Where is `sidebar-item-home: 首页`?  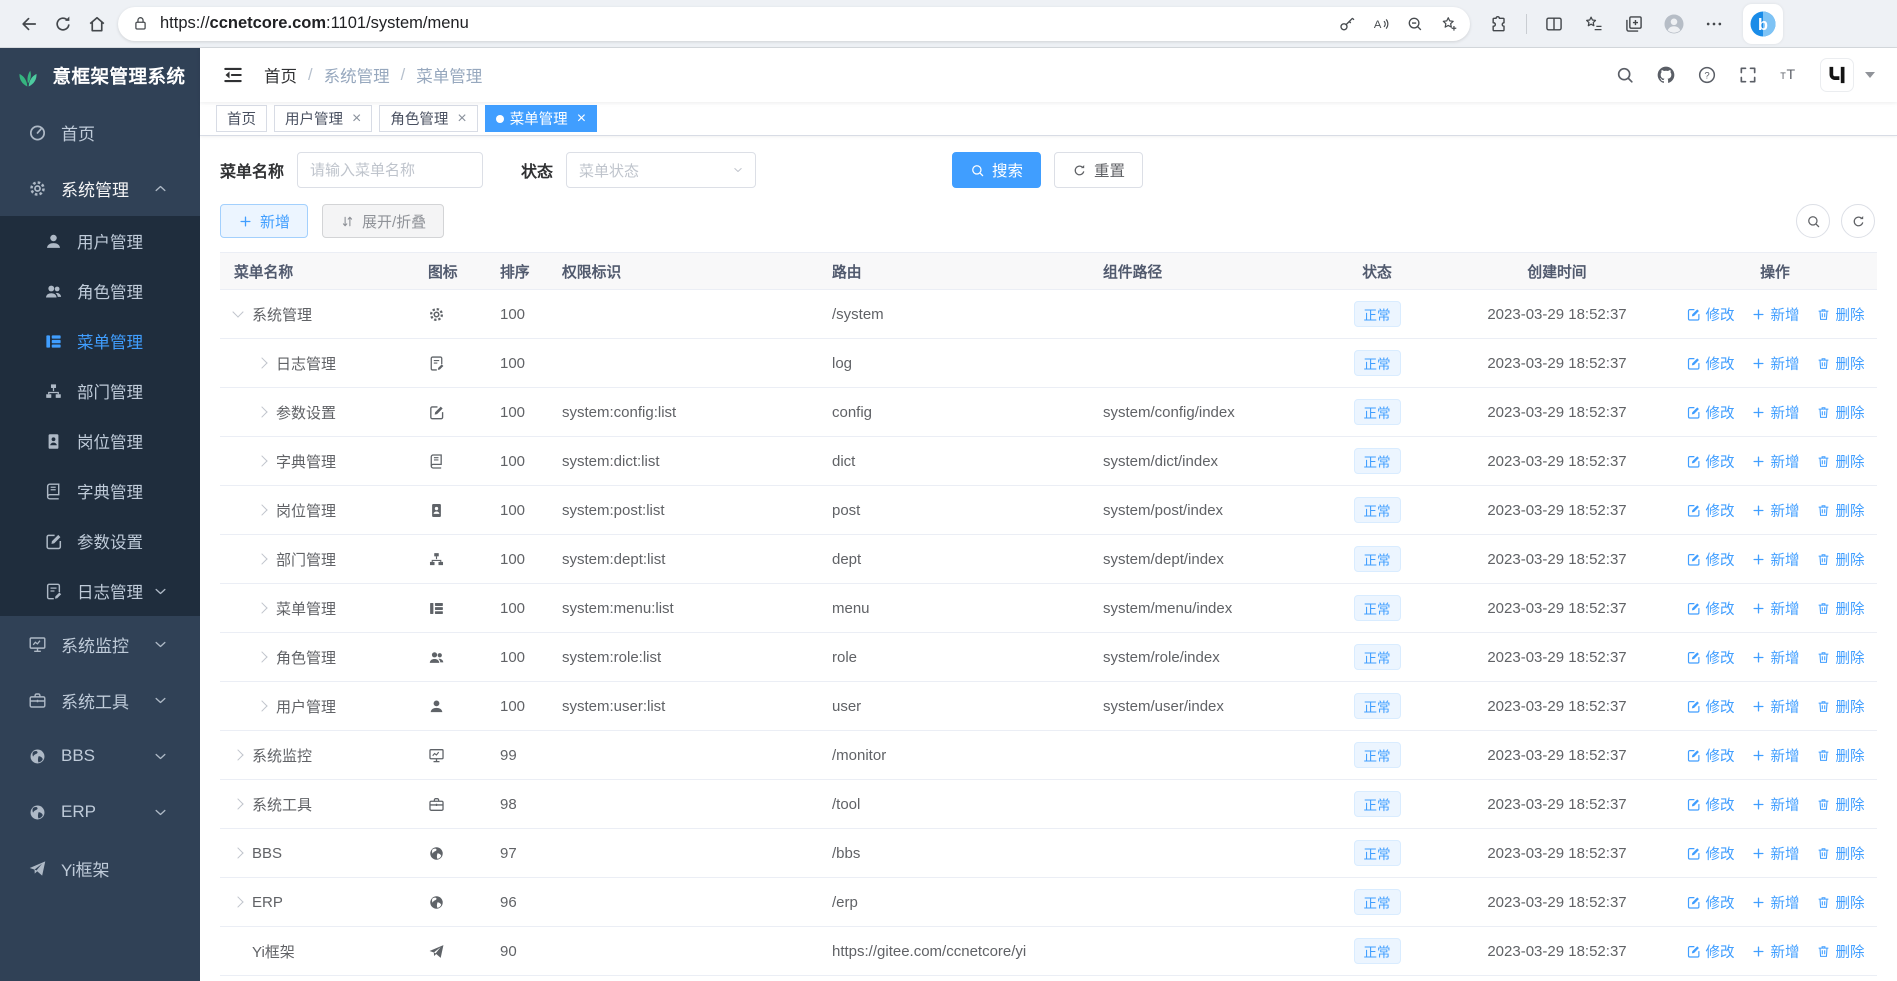
sidebar-item-home: 首页 is located at coordinates (100, 132).